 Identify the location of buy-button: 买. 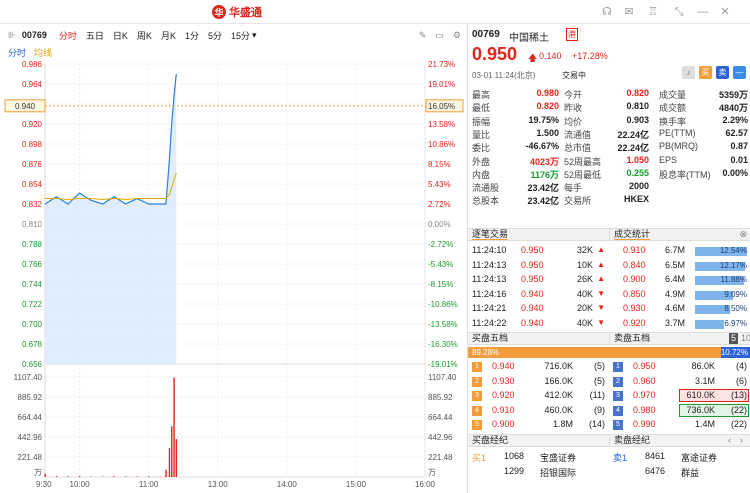
(705, 72).